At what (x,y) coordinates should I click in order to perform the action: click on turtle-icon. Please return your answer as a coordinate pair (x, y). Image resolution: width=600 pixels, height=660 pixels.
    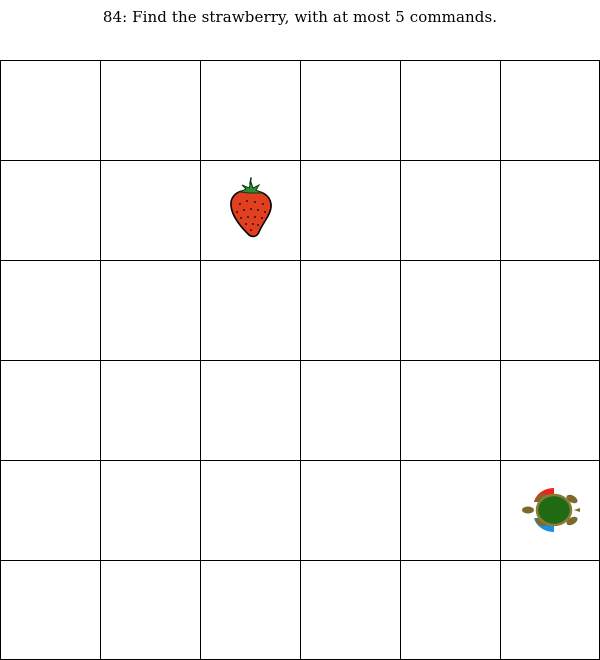
    Looking at the image, I should click on (550, 510).